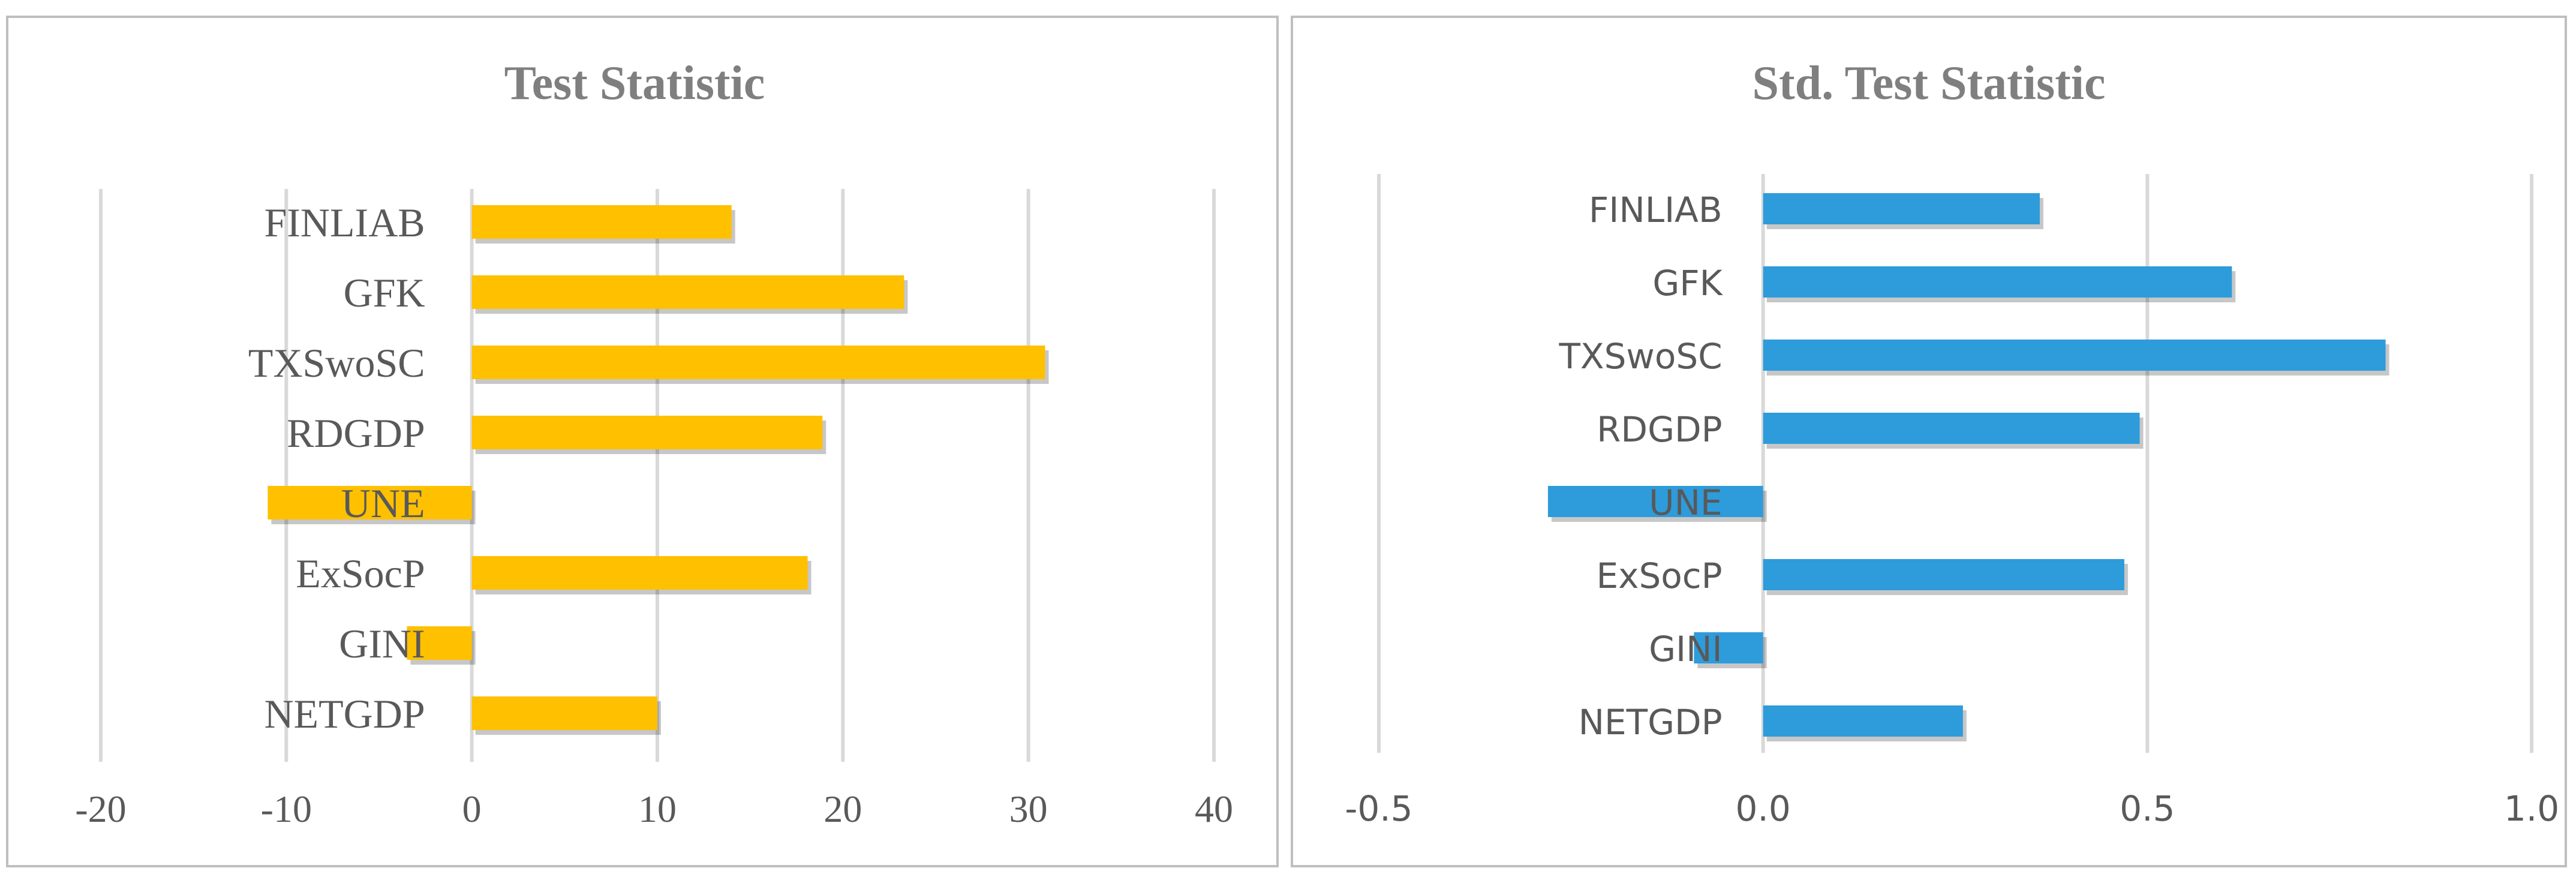 This screenshot has height=883, width=2576. What do you see at coordinates (1214, 809) in the screenshot?
I see `x-tick-label: 40` at bounding box center [1214, 809].